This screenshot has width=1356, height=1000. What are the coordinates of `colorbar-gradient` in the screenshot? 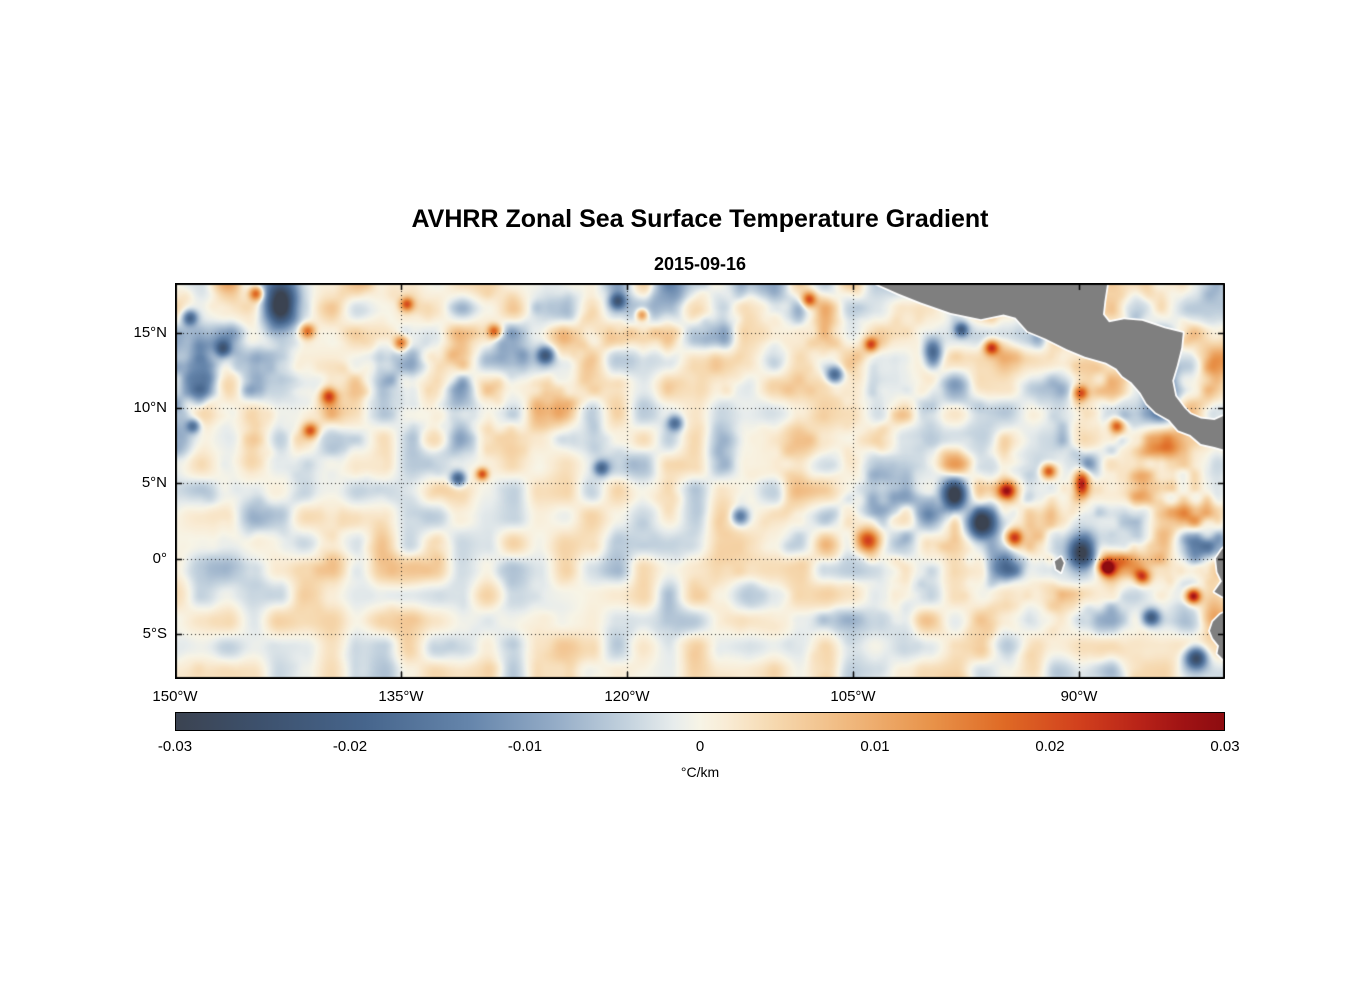 It's located at (700, 721).